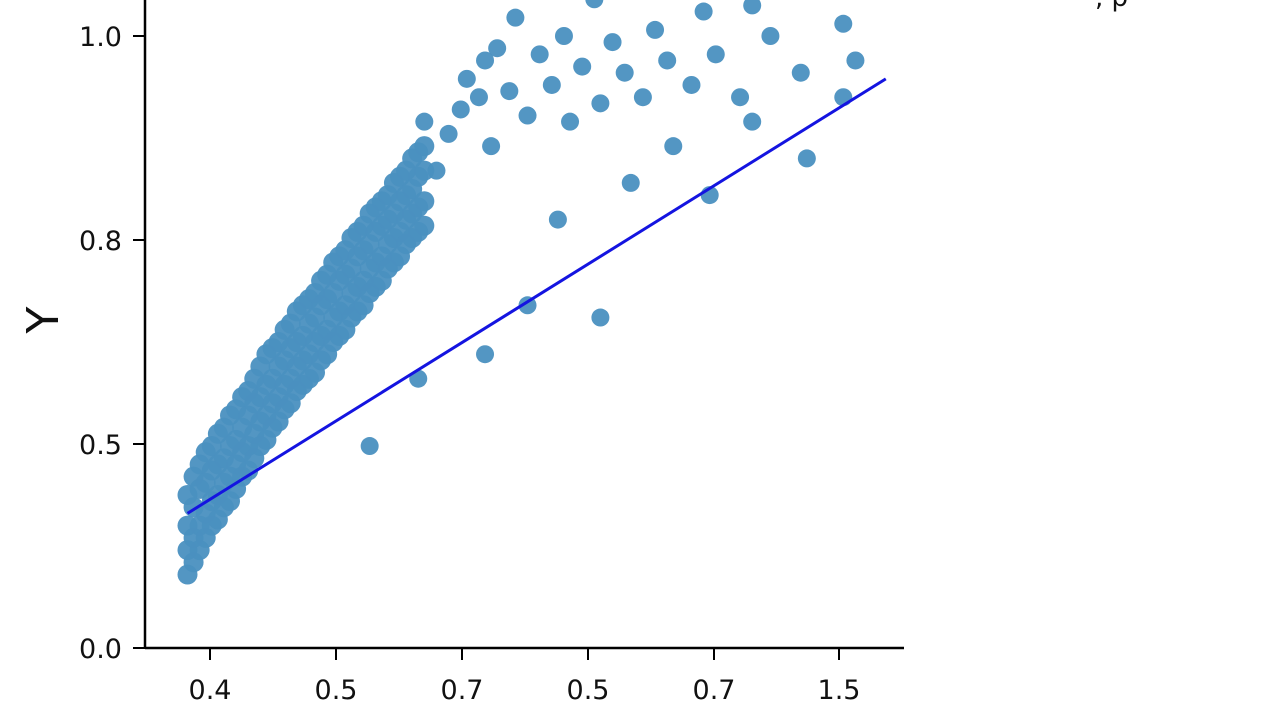 This screenshot has height=720, width=1280. What do you see at coordinates (462, 690) in the screenshot?
I see `x-tick-label-2: 0.7` at bounding box center [462, 690].